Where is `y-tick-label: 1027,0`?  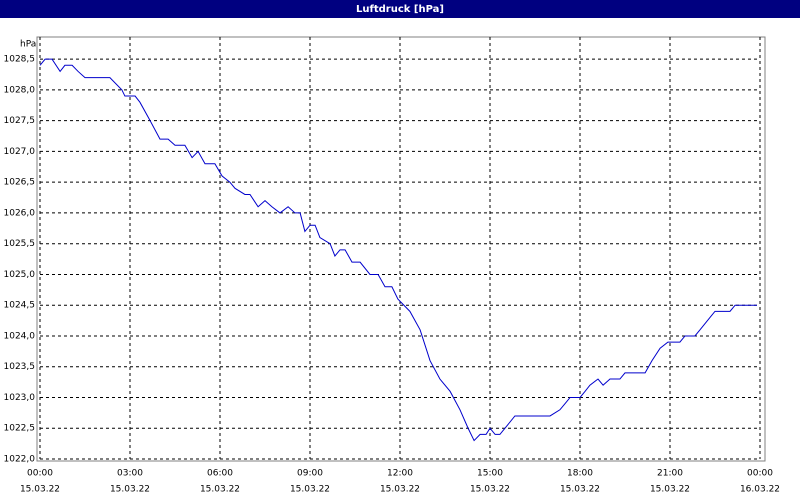
y-tick-label: 1027,0 is located at coordinates (20, 152).